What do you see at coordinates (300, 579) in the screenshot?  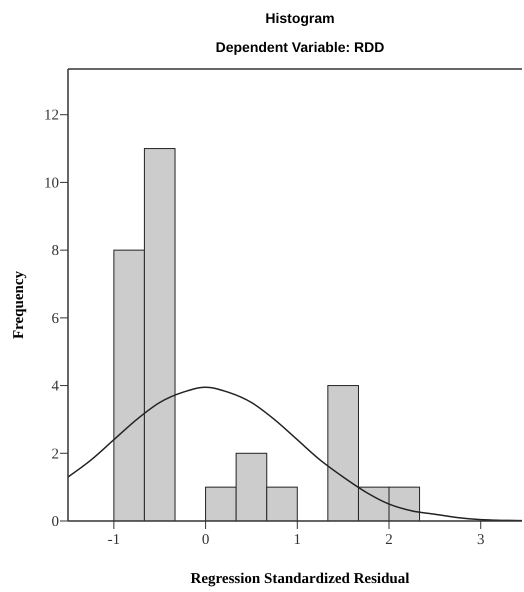 I see `x-axis-title: Regression Standardized Residual` at bounding box center [300, 579].